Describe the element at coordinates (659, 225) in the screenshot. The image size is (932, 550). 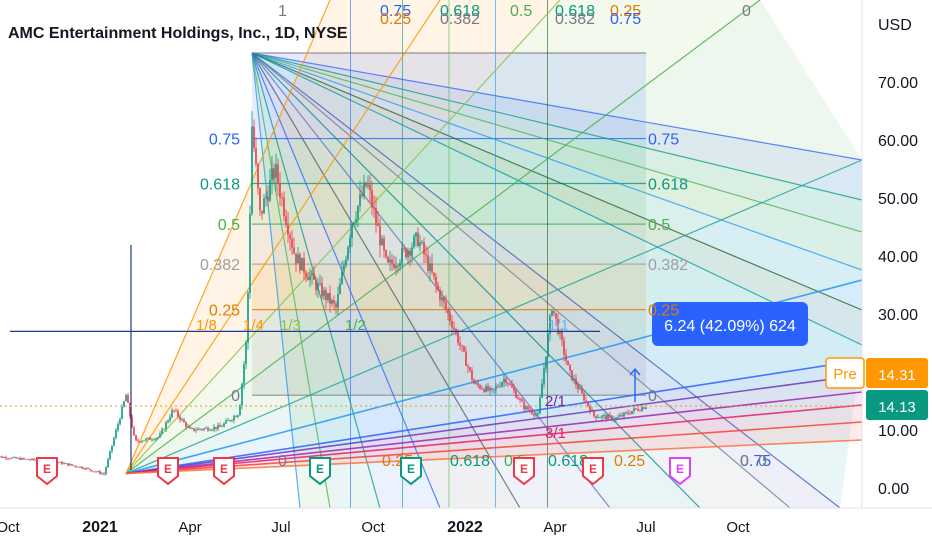
I see `retracement-level-label: 0.5` at that location.